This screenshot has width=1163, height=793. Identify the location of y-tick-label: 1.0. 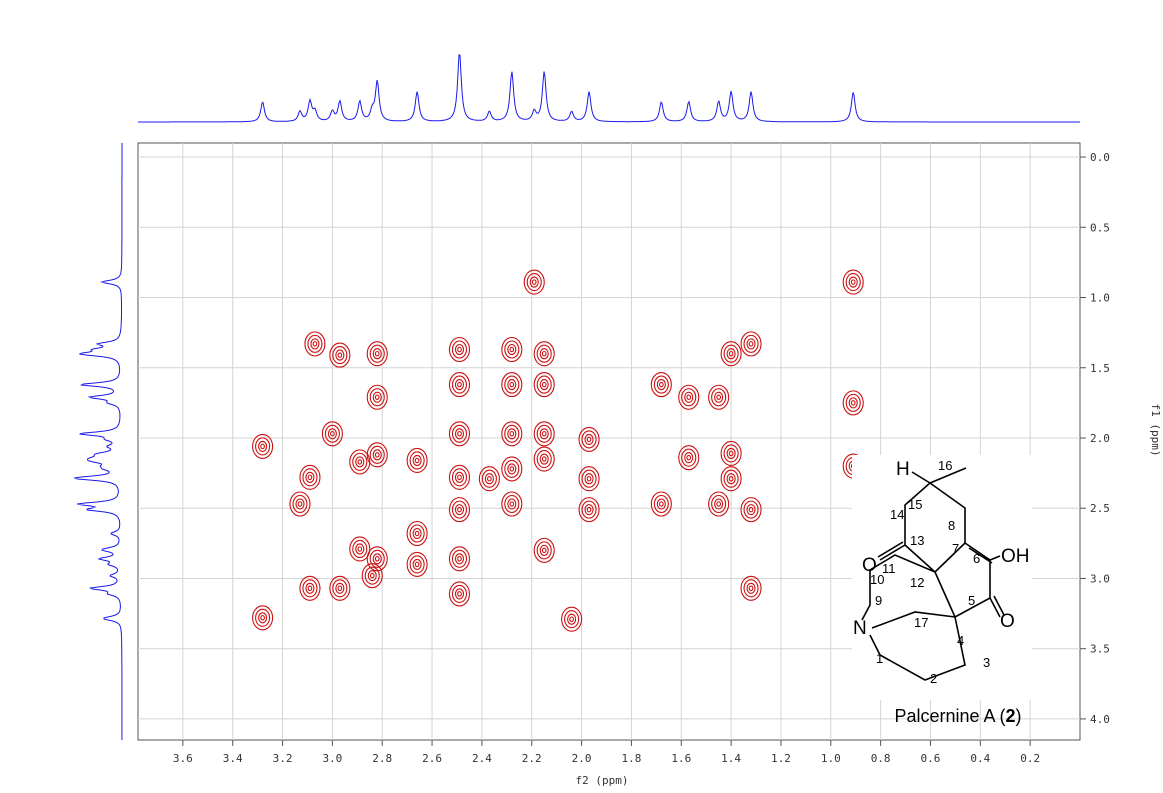
(1100, 298).